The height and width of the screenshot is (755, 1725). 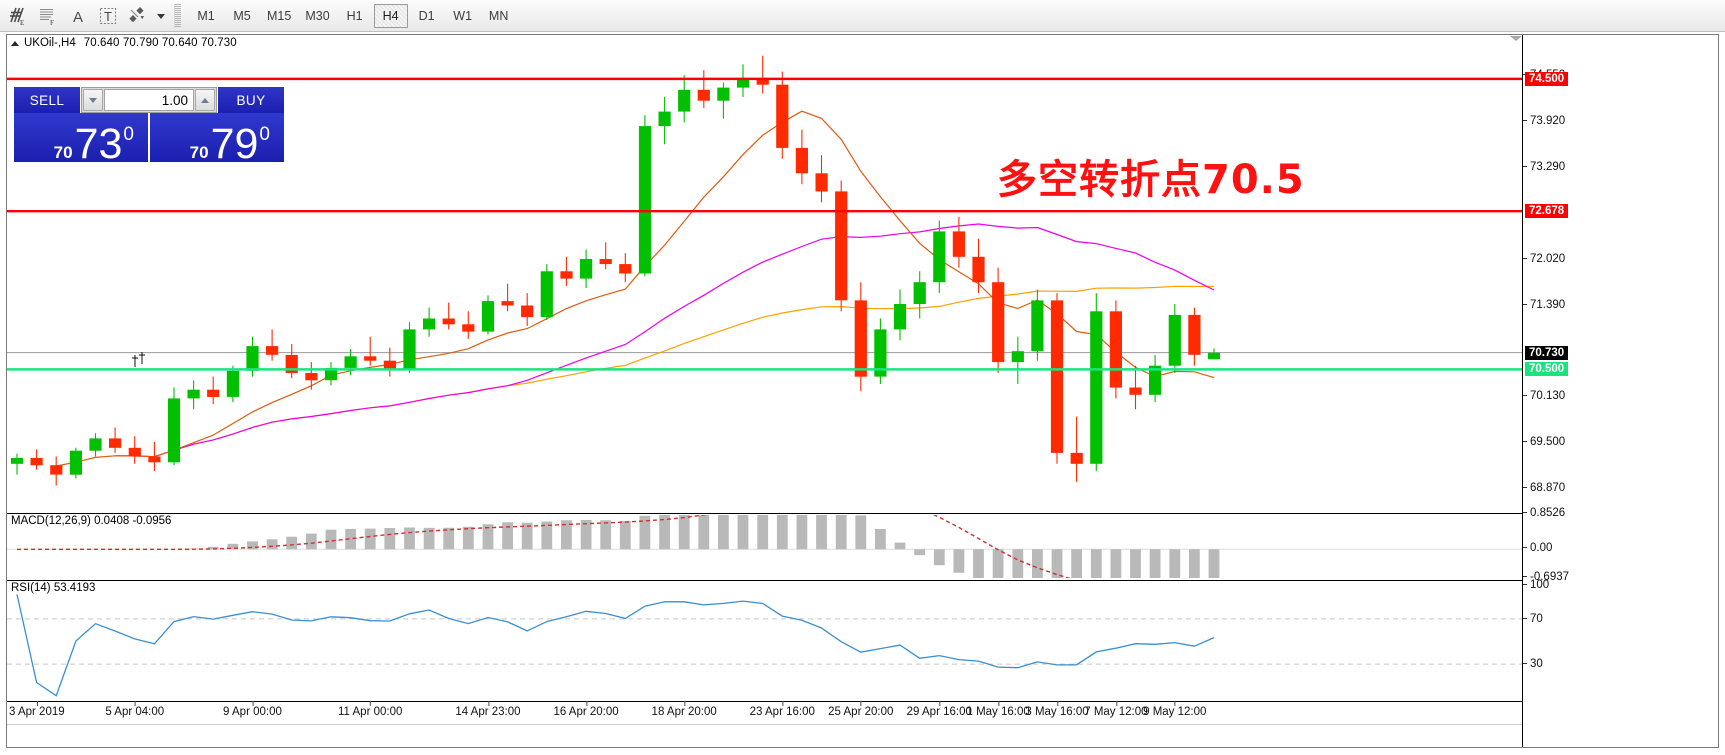 I want to click on ask-price-tile: 70 79 0, so click(x=217, y=139).